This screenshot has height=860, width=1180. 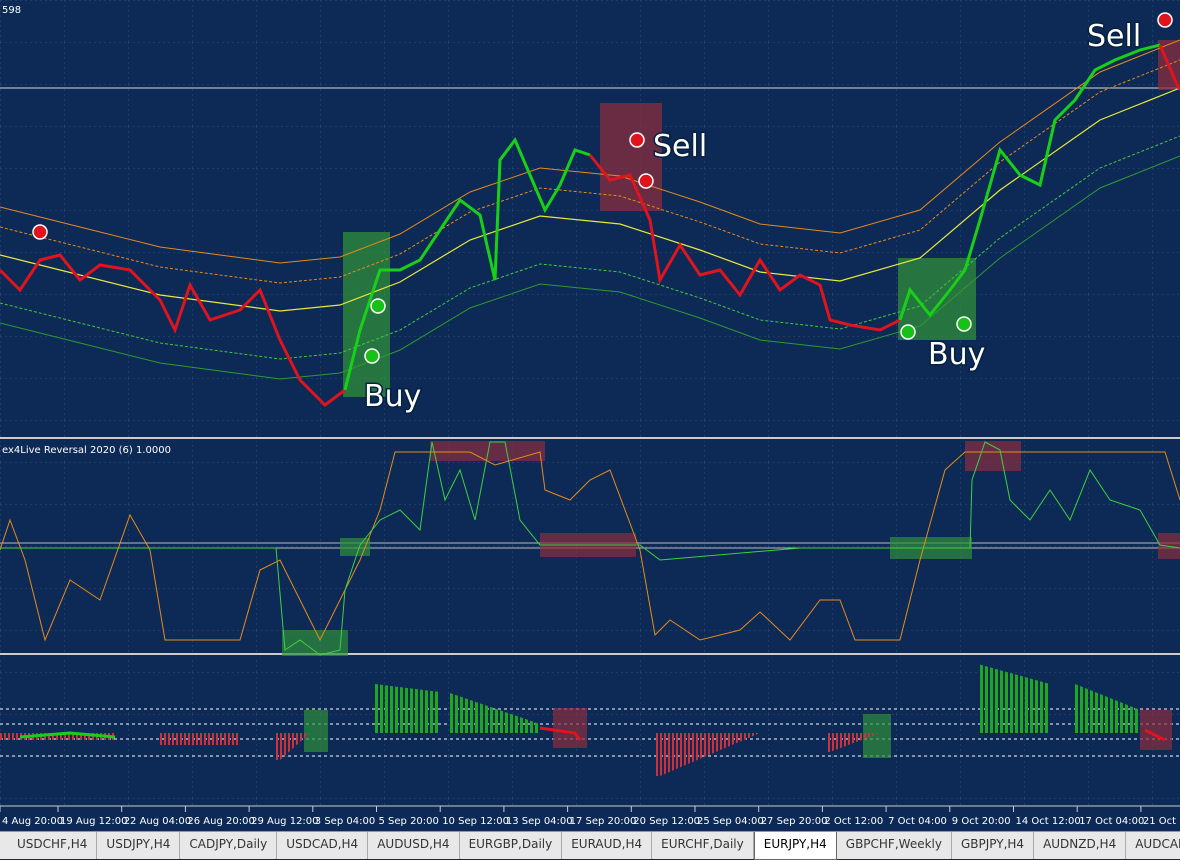 What do you see at coordinates (1048, 821) in the screenshot?
I see `time-label: 14 Oct 12:00` at bounding box center [1048, 821].